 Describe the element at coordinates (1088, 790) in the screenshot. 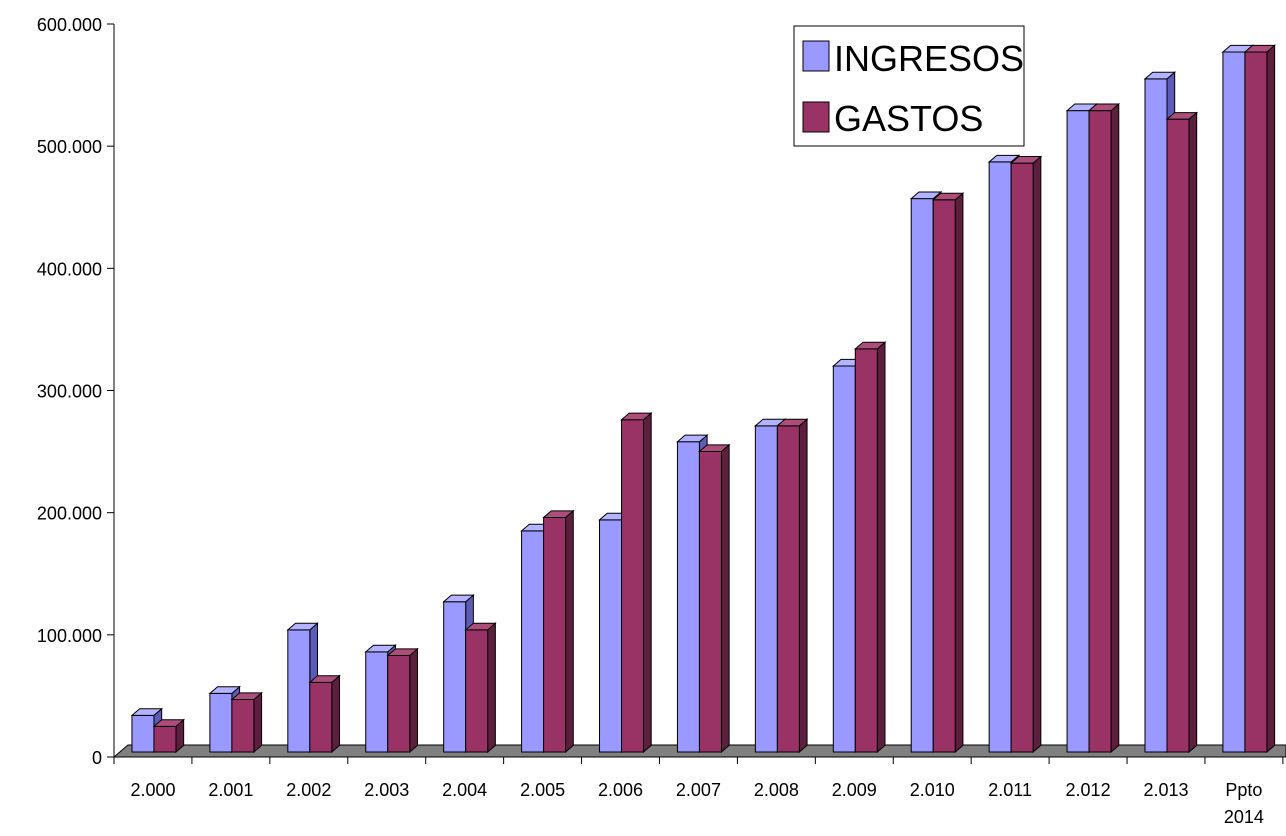

I see `x-tick-label-2-012: 2.012` at that location.